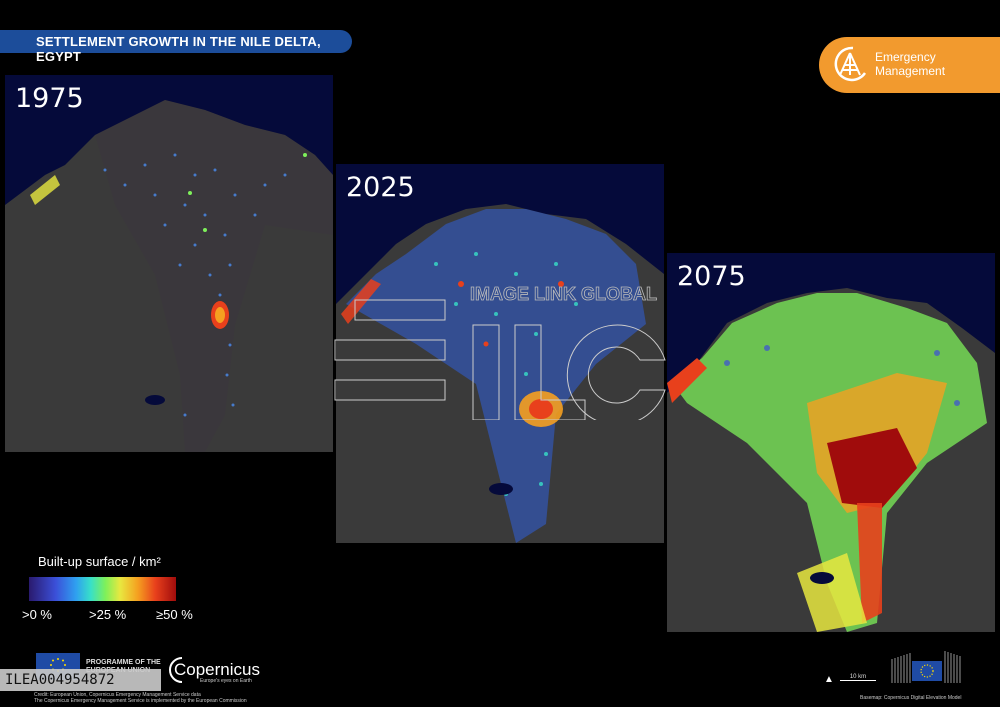 This screenshot has width=1000, height=707. I want to click on legend-title: Built-up surface / km², so click(99, 561).